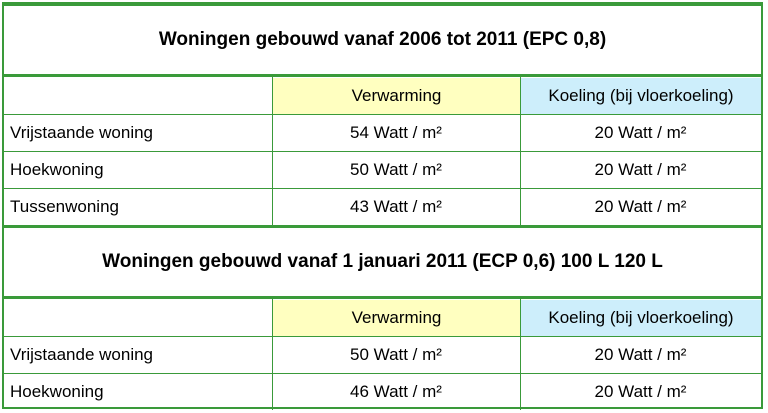  What do you see at coordinates (396, 206) in the screenshot?
I see `value-cell: 43 Watt / m²` at bounding box center [396, 206].